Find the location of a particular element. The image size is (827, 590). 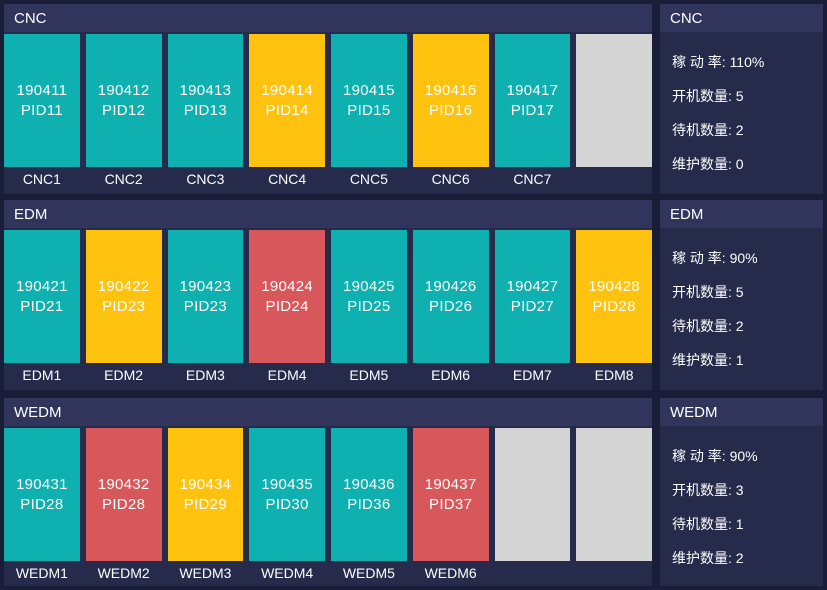

machine-slot: 190428 PID28 EDM8 is located at coordinates (614, 308).